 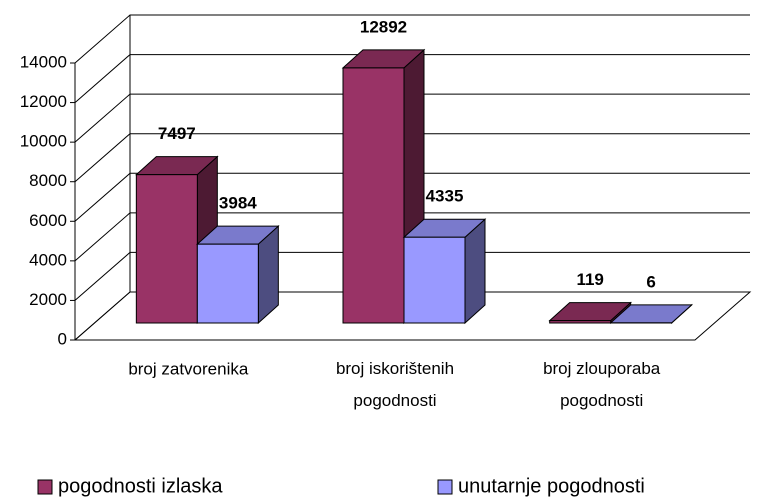 I want to click on legend-label: pogodnosti izlaska, so click(x=140, y=486).